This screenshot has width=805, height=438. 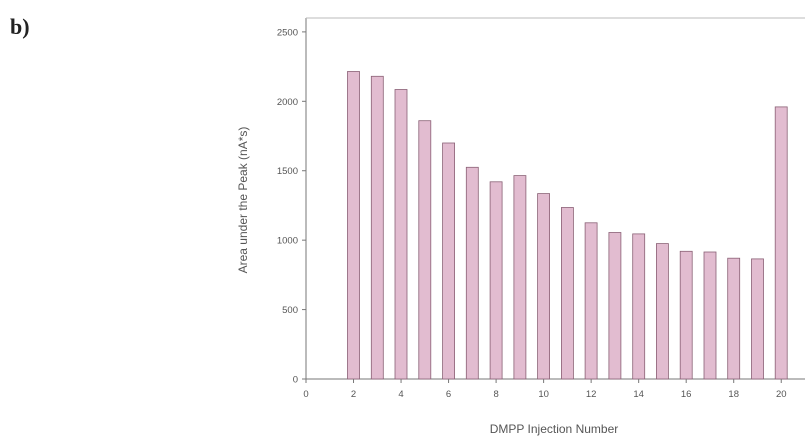 What do you see at coordinates (543, 394) in the screenshot?
I see `x-tick-label: 10` at bounding box center [543, 394].